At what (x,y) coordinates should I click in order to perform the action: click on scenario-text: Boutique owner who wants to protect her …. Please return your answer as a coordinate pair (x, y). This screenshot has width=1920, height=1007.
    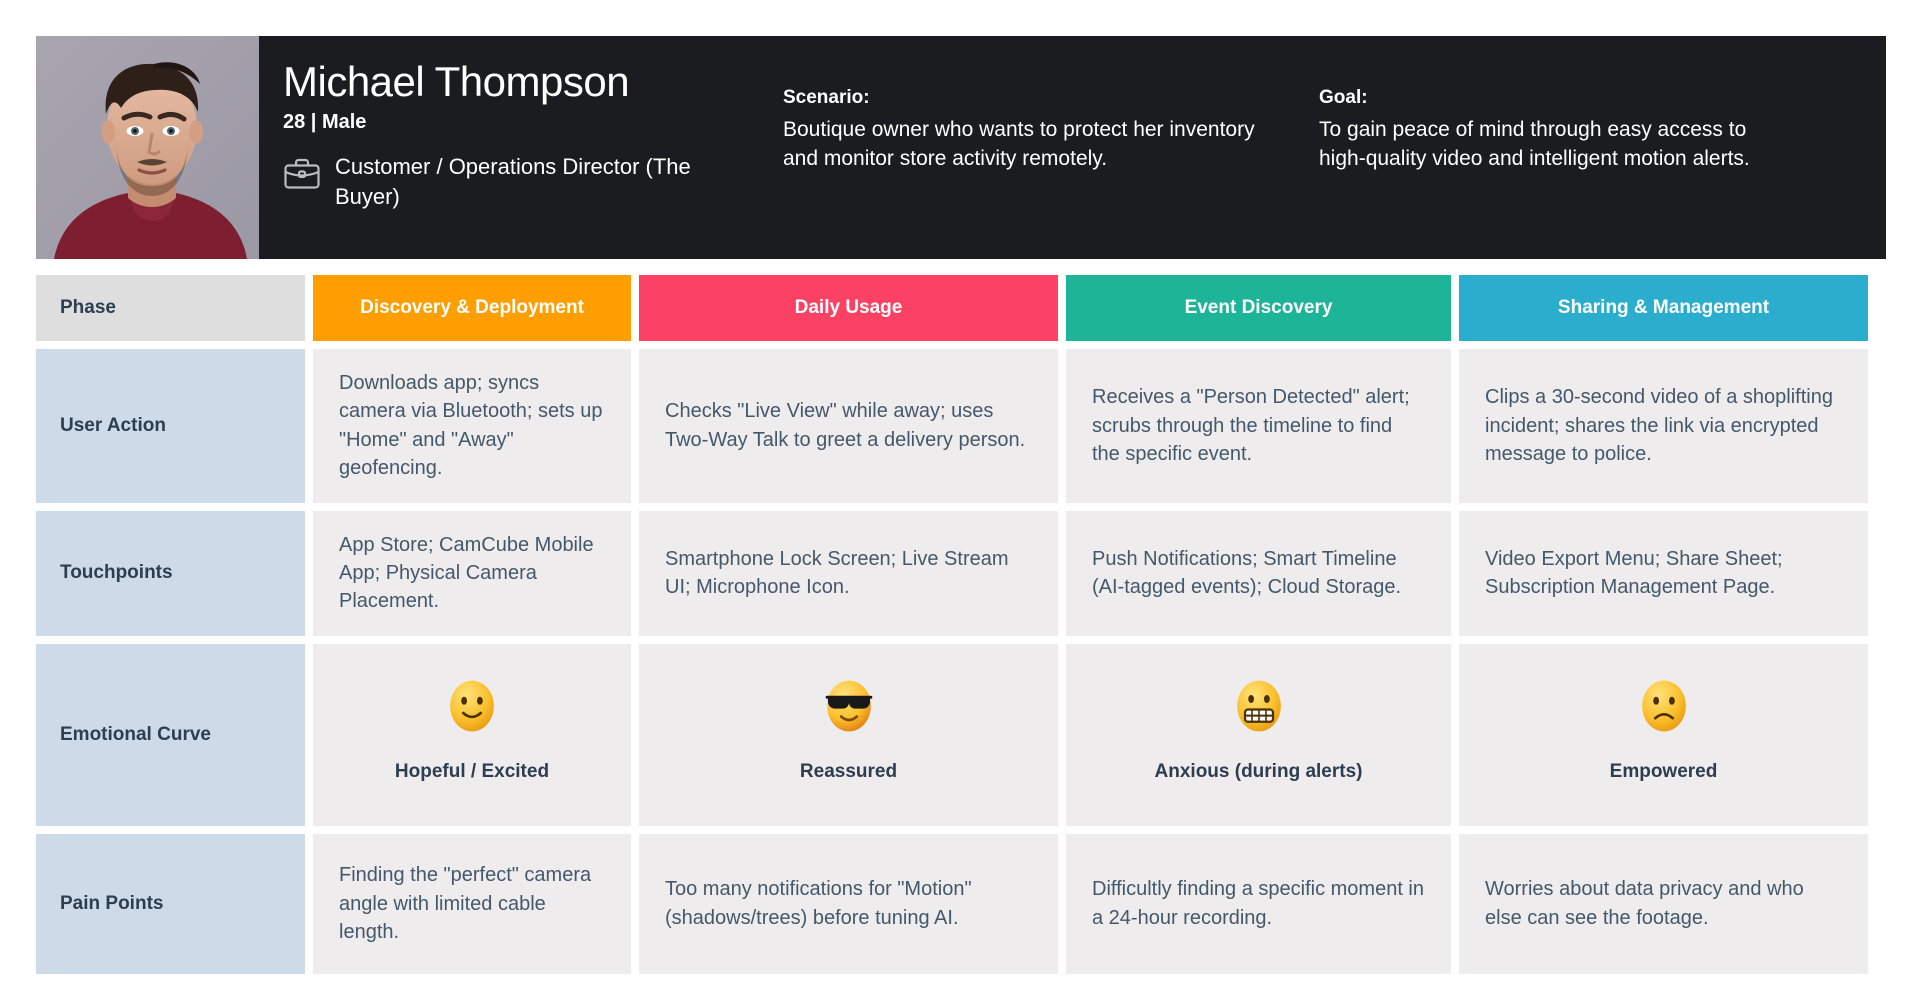
    Looking at the image, I should click on (1019, 144).